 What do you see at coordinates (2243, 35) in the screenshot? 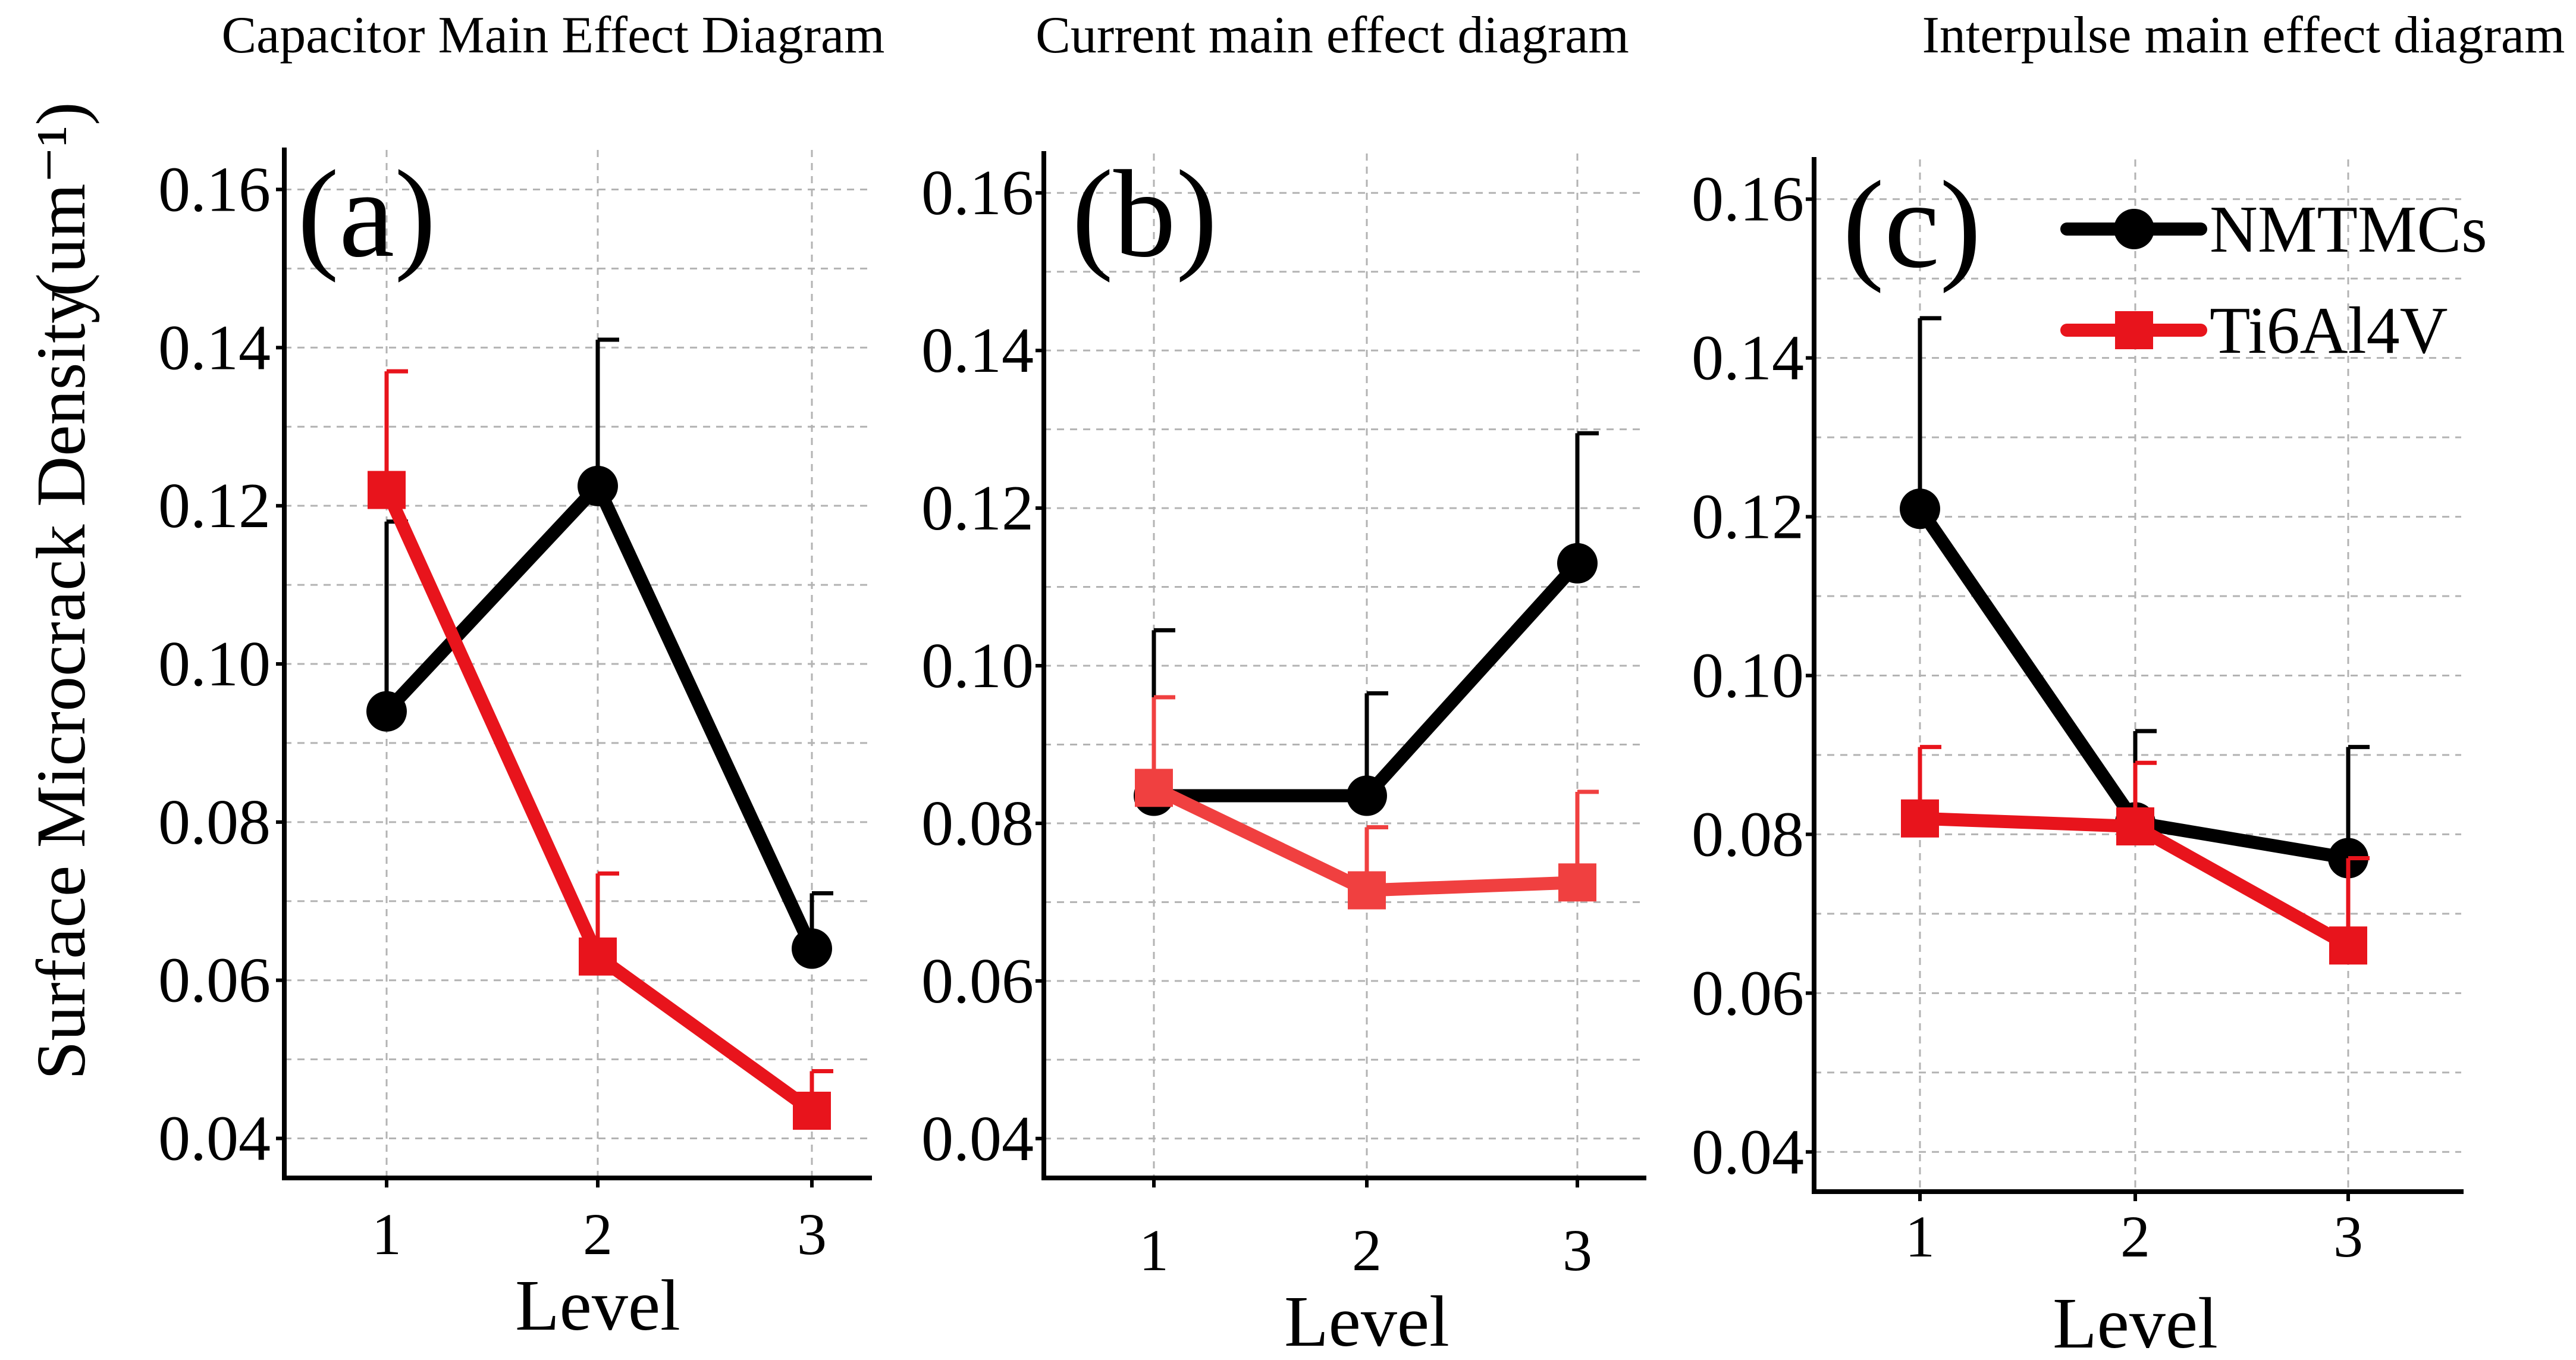
I see `panel-title: Interpulse main effect diagram` at bounding box center [2243, 35].